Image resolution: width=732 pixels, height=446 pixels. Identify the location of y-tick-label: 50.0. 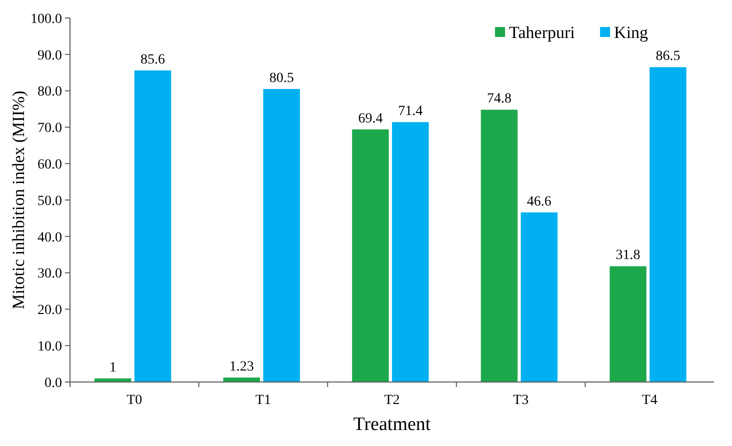
(50, 201).